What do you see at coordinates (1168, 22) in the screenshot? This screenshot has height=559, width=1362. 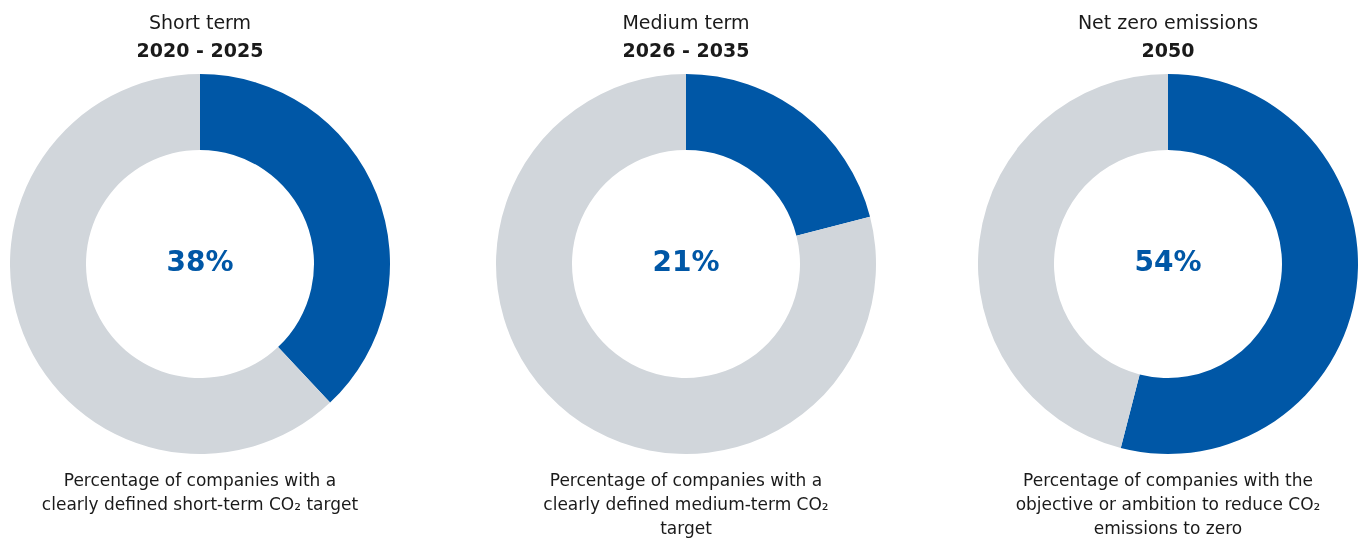 I see `chart-title: Net zero emissions` at bounding box center [1168, 22].